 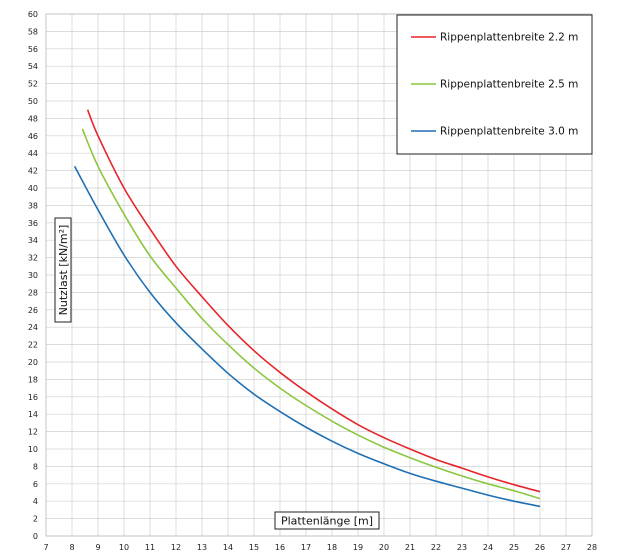 What do you see at coordinates (33, 397) in the screenshot?
I see `y-tick-label-16: 16` at bounding box center [33, 397].